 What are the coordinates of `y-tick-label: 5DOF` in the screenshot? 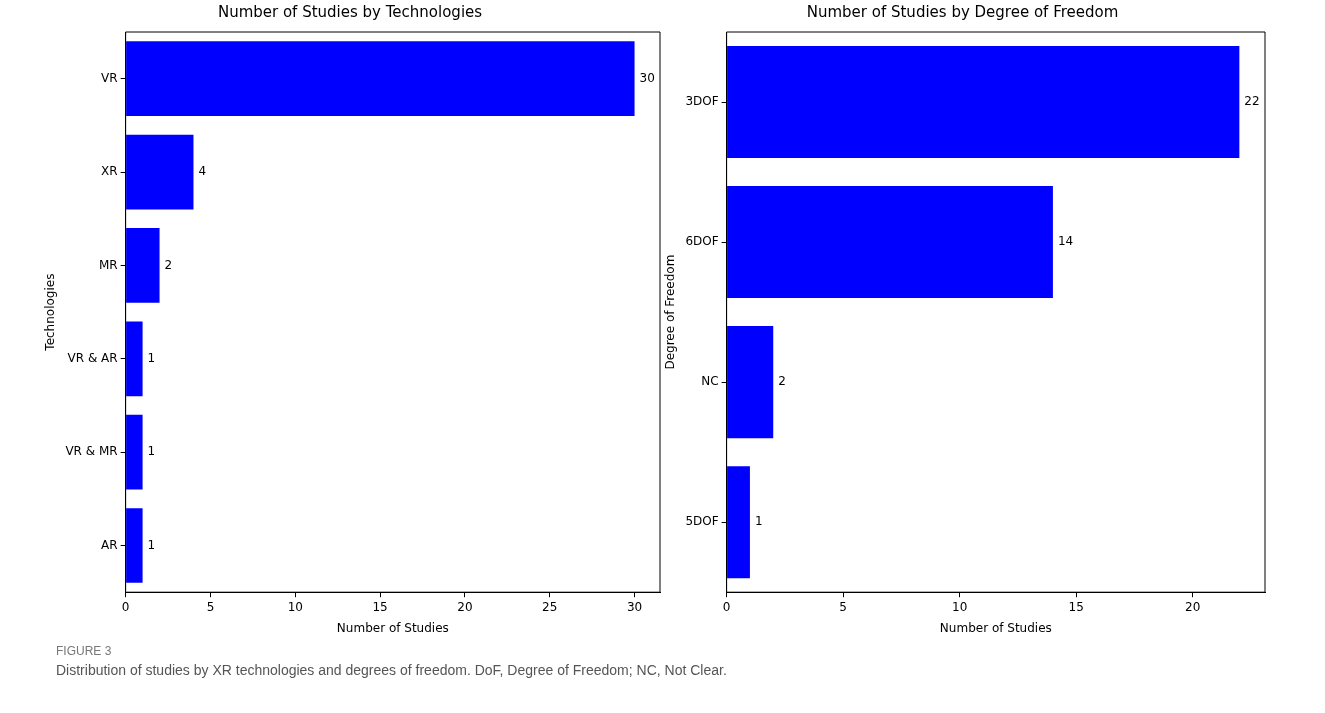 It's located at (702, 521).